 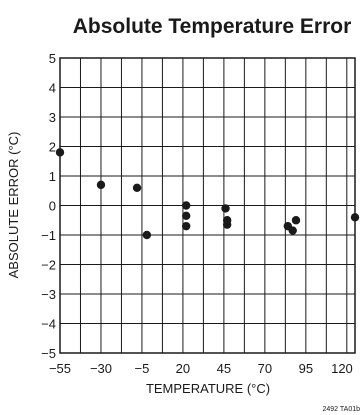 What do you see at coordinates (183, 368) in the screenshot?
I see `x-tick-label: 20` at bounding box center [183, 368].